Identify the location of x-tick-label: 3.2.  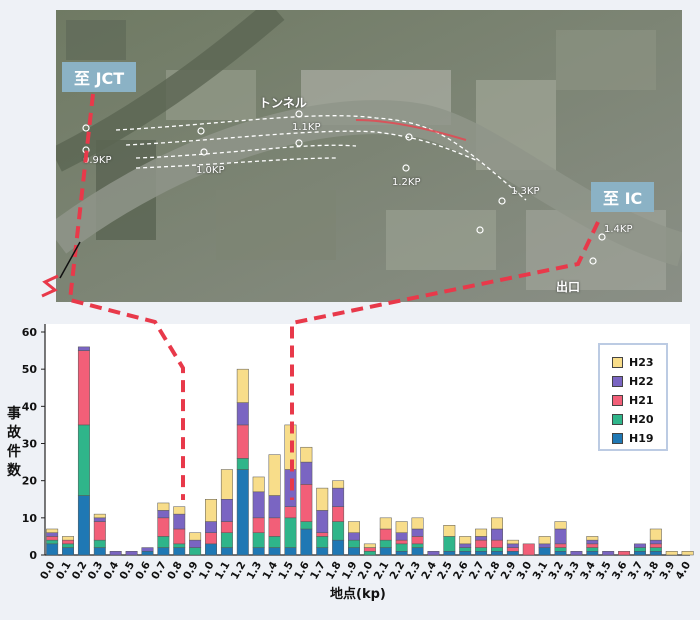
(556, 571).